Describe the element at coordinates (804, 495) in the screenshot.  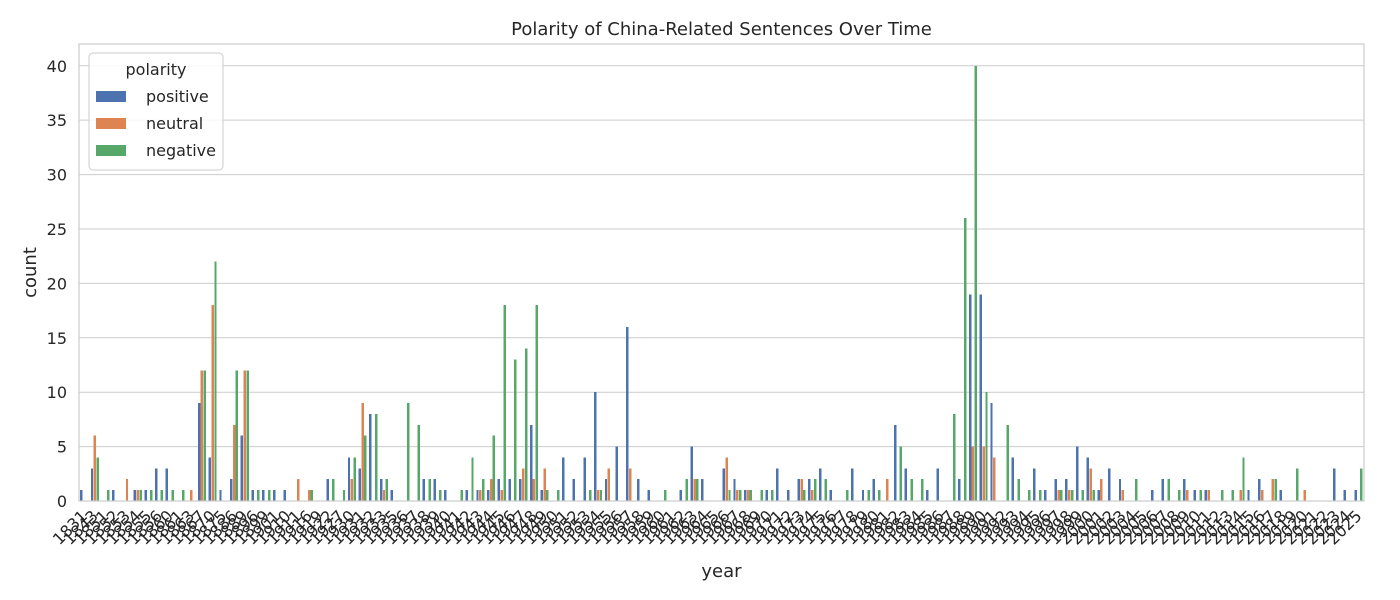
I see `bar-negative-1973` at that location.